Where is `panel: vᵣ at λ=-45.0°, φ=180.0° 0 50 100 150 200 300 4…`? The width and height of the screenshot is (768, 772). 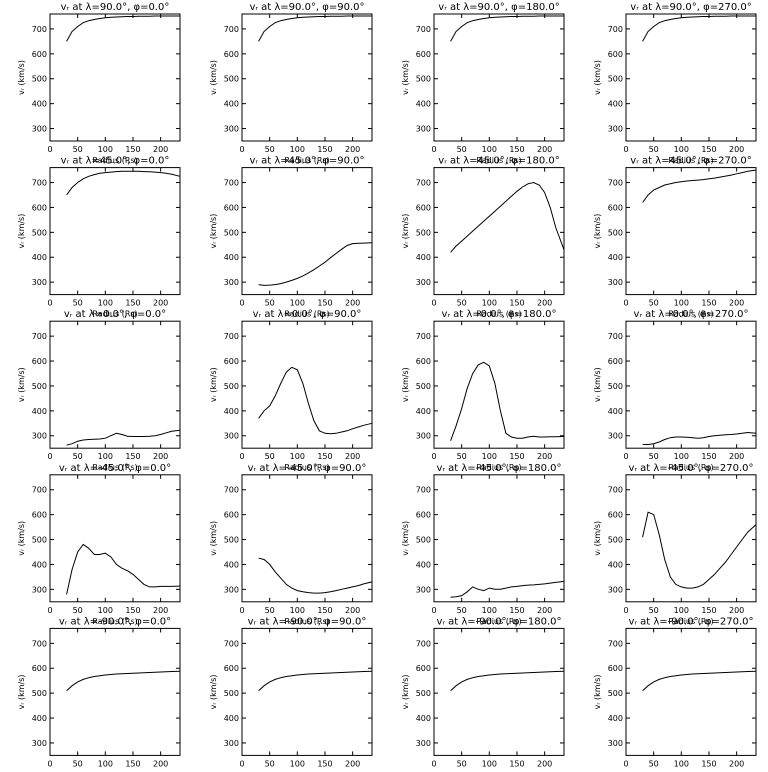
panel: vᵣ at λ=-45.0°, φ=180.0° 0 50 100 150 200 300 4… is located at coordinates (483, 544).